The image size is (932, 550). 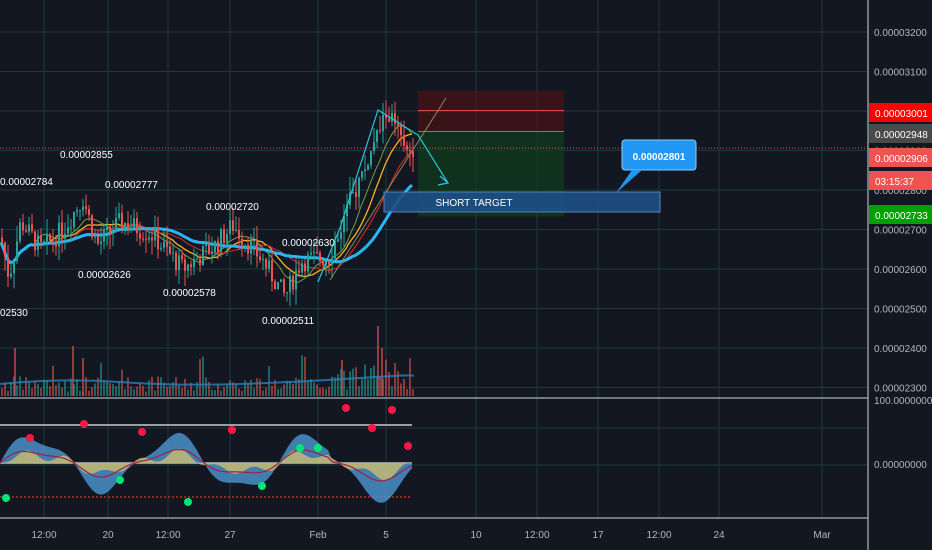 What do you see at coordinates (894, 182) in the screenshot?
I see `price-badge-label: 03:15:37` at bounding box center [894, 182].